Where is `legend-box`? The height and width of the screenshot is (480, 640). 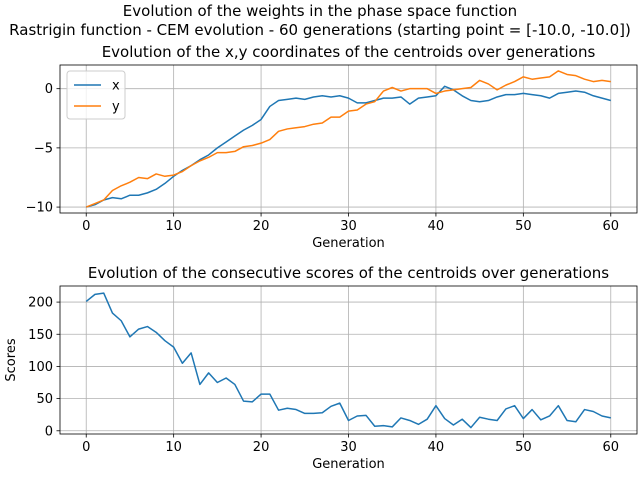 legend-box is located at coordinates (96, 95).